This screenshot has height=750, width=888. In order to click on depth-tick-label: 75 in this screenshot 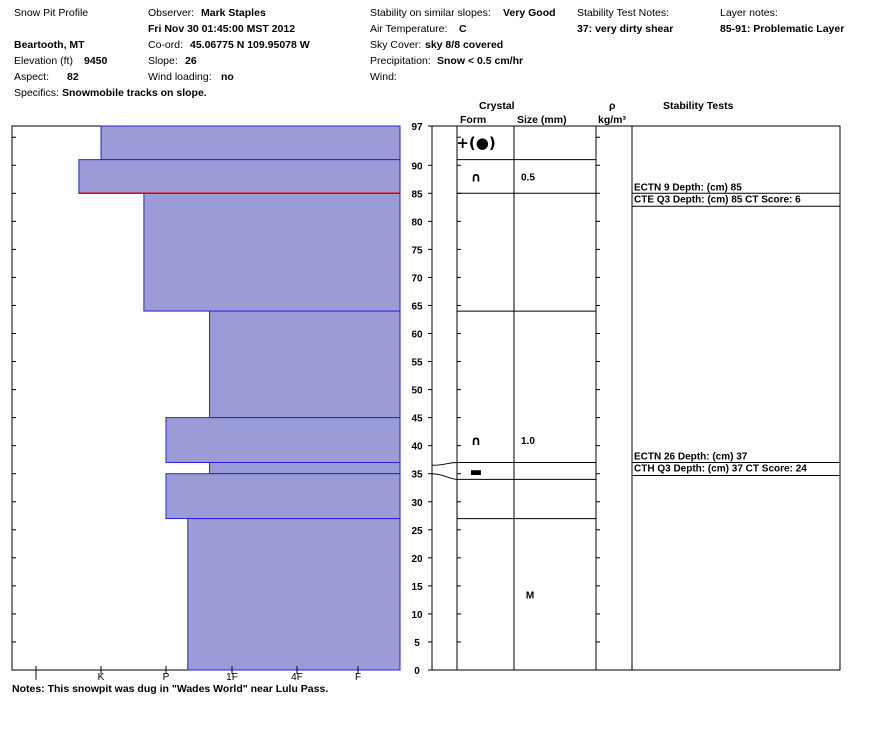, I will do `click(417, 250)`.